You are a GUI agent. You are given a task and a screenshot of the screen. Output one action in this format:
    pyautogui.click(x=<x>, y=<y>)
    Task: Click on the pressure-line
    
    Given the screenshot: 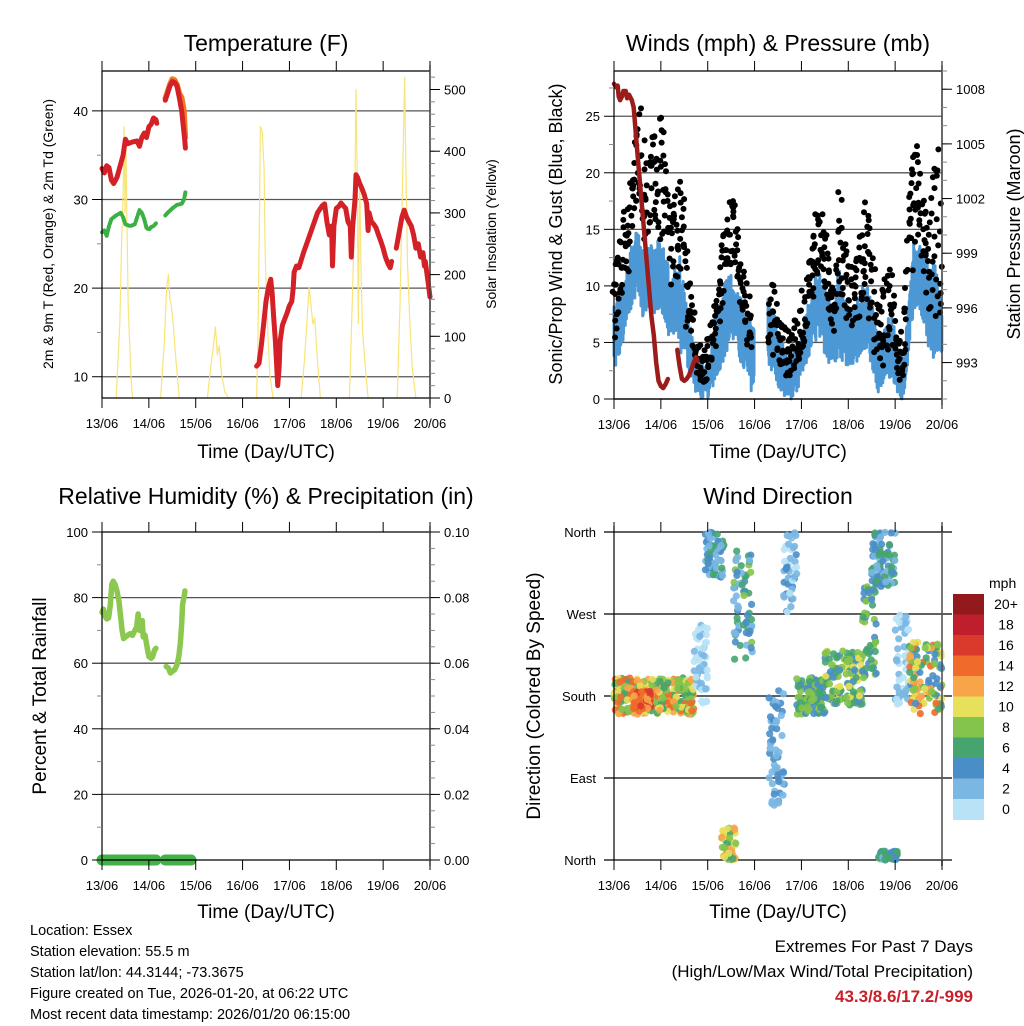 What is the action you would take?
    pyautogui.click(x=641, y=236)
    